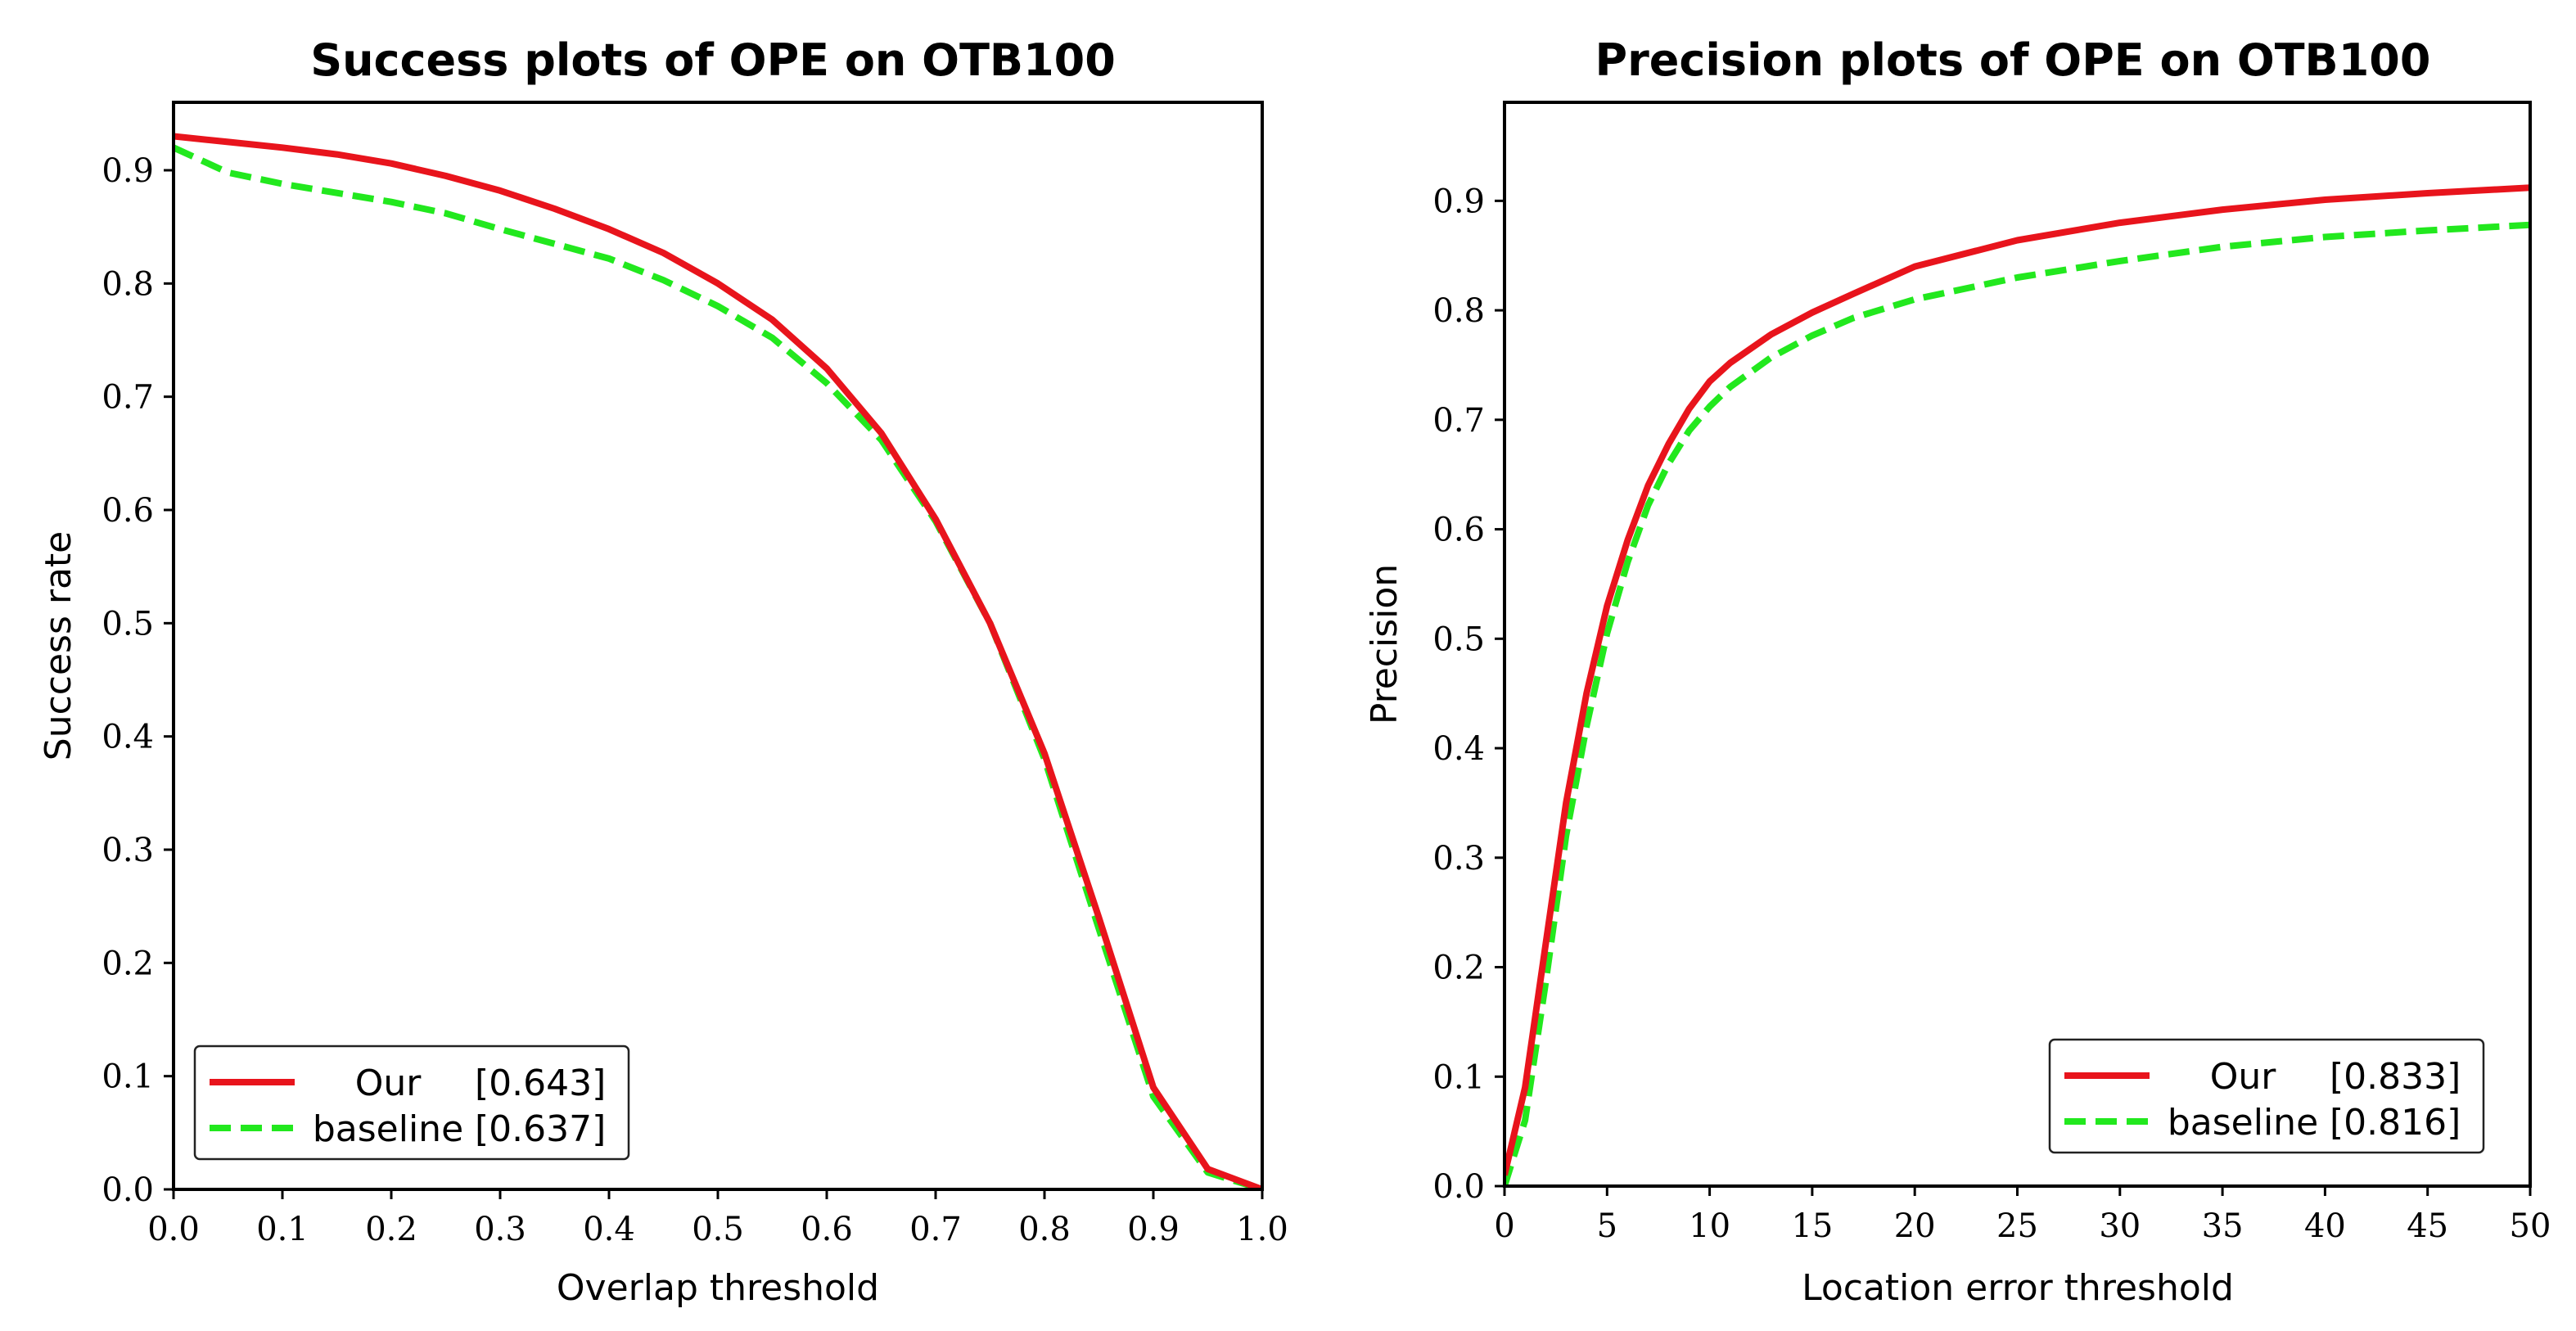 Image resolution: width=2576 pixels, height=1331 pixels. Describe the element at coordinates (1458, 530) in the screenshot. I see `precision-plot-y-tick-label: 0.6` at that location.